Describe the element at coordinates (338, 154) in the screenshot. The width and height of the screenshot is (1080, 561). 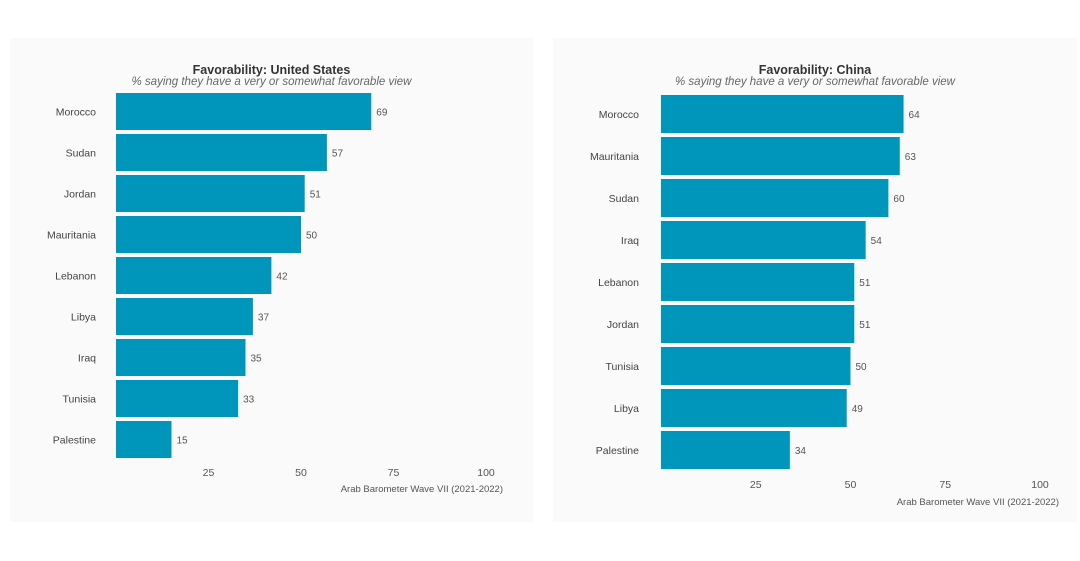
I see `value-label: 57` at that location.